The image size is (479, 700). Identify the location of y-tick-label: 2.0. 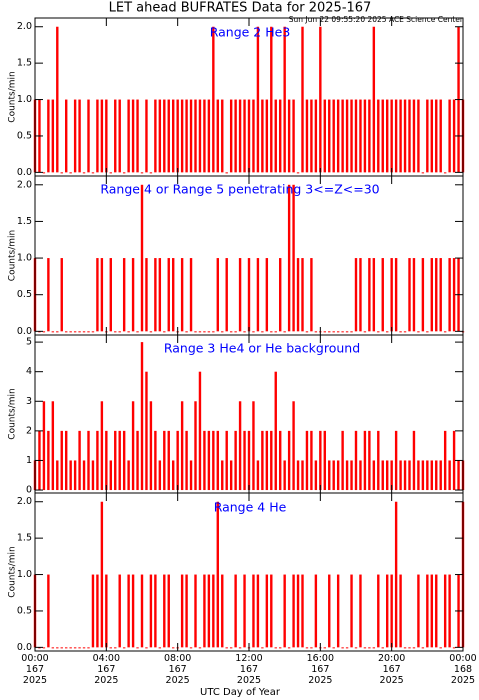
(24, 26).